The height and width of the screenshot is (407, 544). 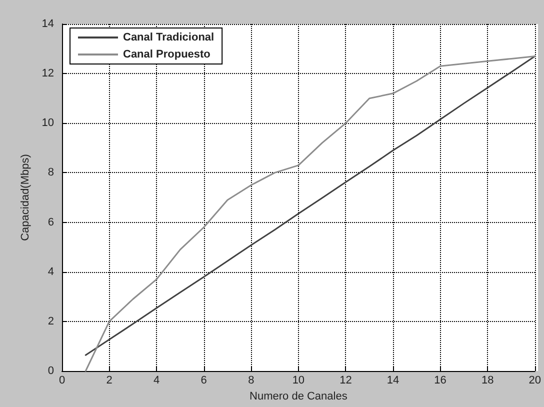 I want to click on legend-label: Canal Propuesto, so click(x=167, y=54).